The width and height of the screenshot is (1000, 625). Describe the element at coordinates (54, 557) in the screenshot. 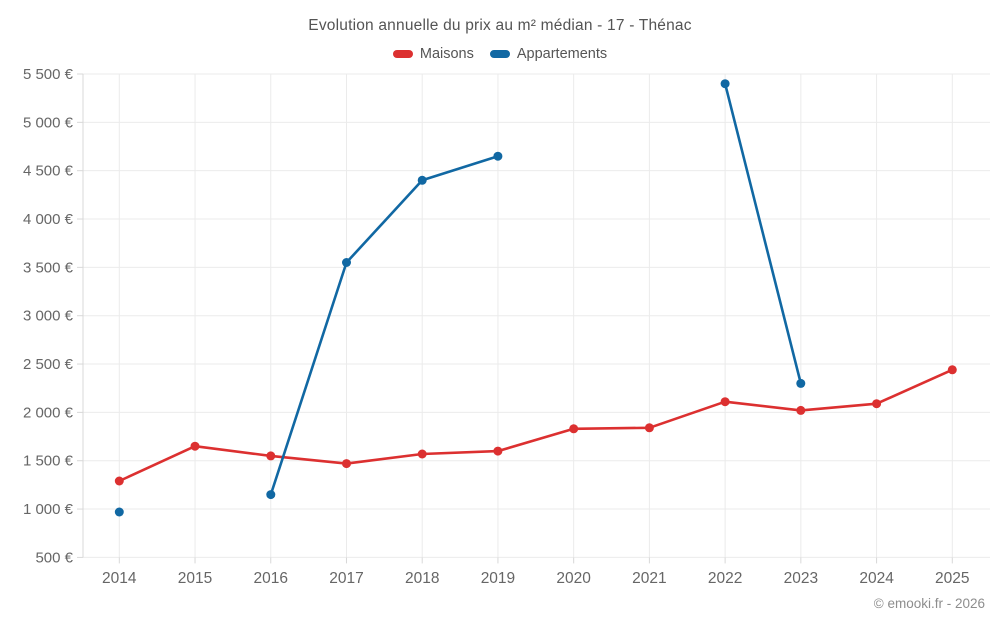

I see `y-tick-label: 500 €` at that location.